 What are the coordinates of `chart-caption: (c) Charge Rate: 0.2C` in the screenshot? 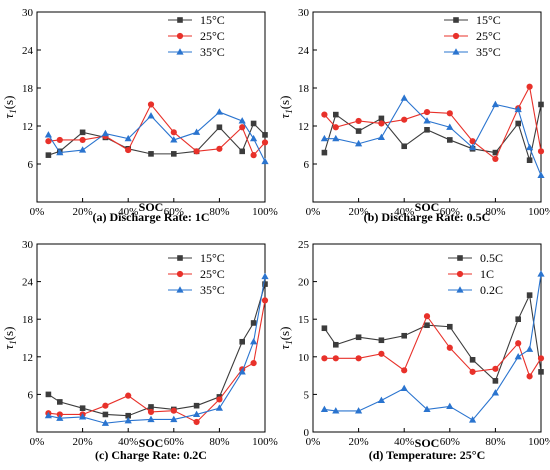 It's located at (151, 455).